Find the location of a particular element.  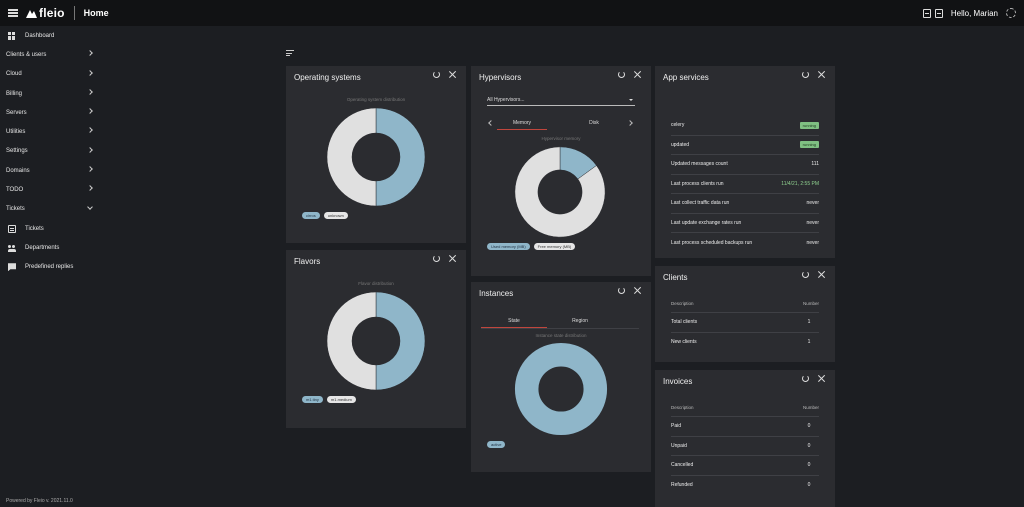

table-row: Paid 0 is located at coordinates (745, 427).